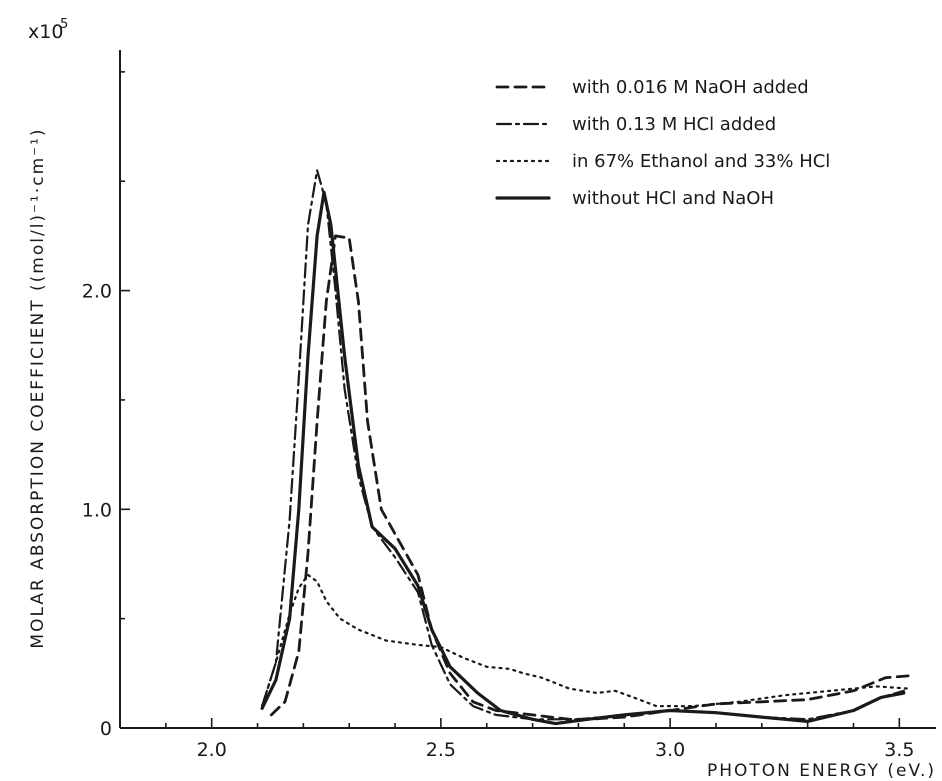 Image resolution: width=942 pixels, height=781 pixels. I want to click on legend-label: with 0.13 M HCl added, so click(674, 124).